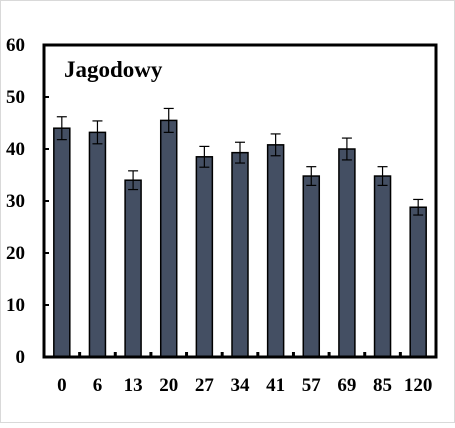 Image resolution: width=455 pixels, height=428 pixels. Describe the element at coordinates (21, 357) in the screenshot. I see `y-tick-label-0: 0` at that location.